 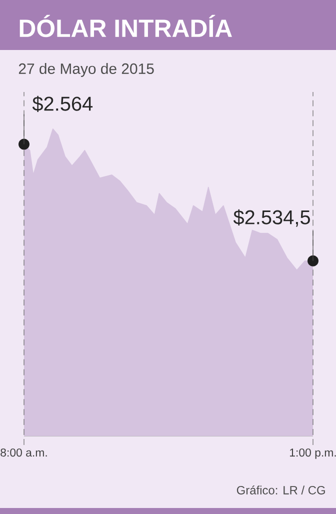 What do you see at coordinates (126, 26) in the screenshot?
I see `chart-title: DÓLAR INTRADÍA` at bounding box center [126, 26].